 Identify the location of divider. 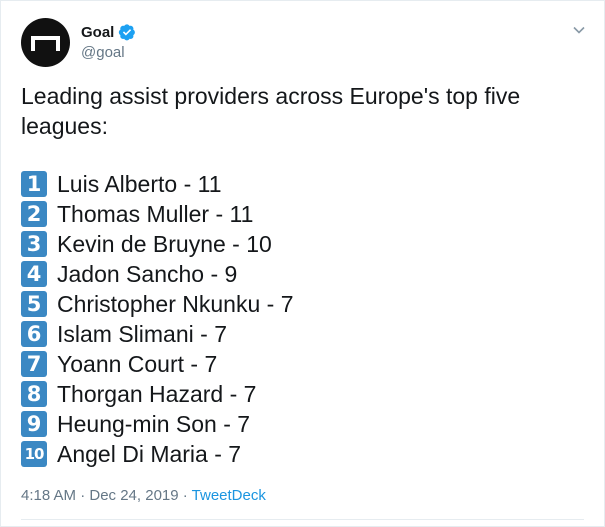
(302, 519).